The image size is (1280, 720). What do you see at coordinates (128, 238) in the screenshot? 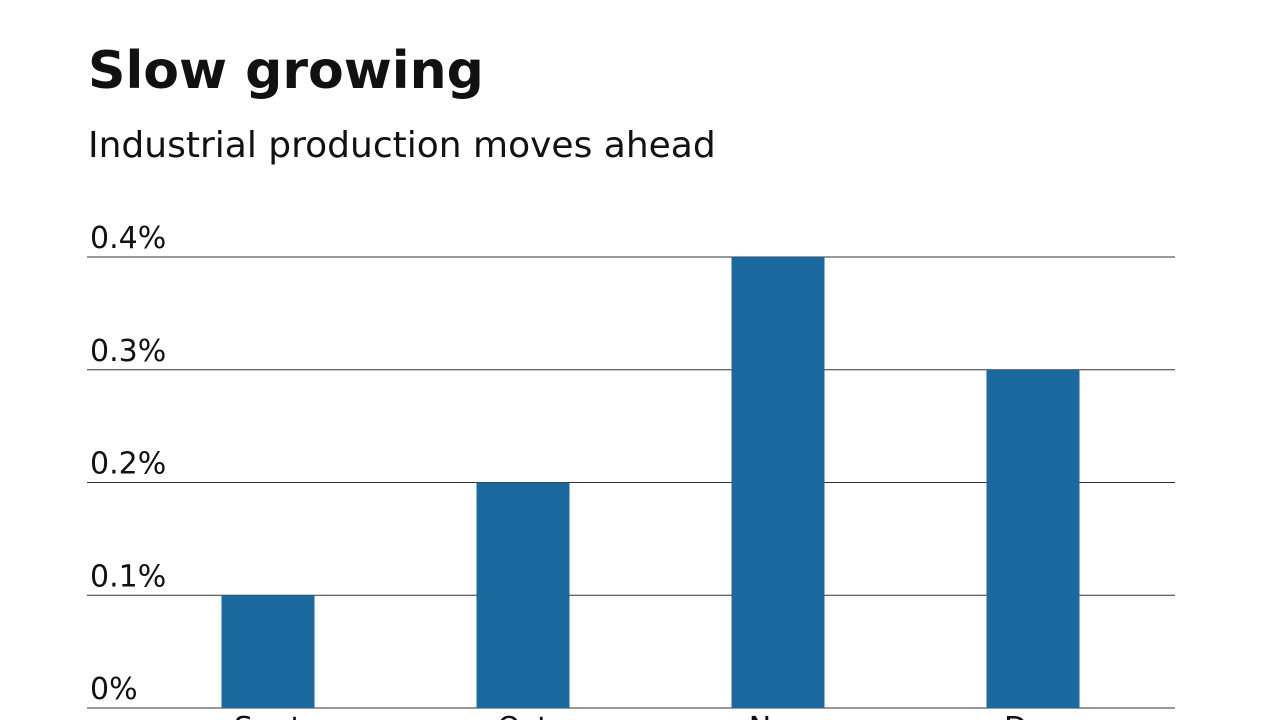
I see `y-tick-label: 0.4%` at bounding box center [128, 238].